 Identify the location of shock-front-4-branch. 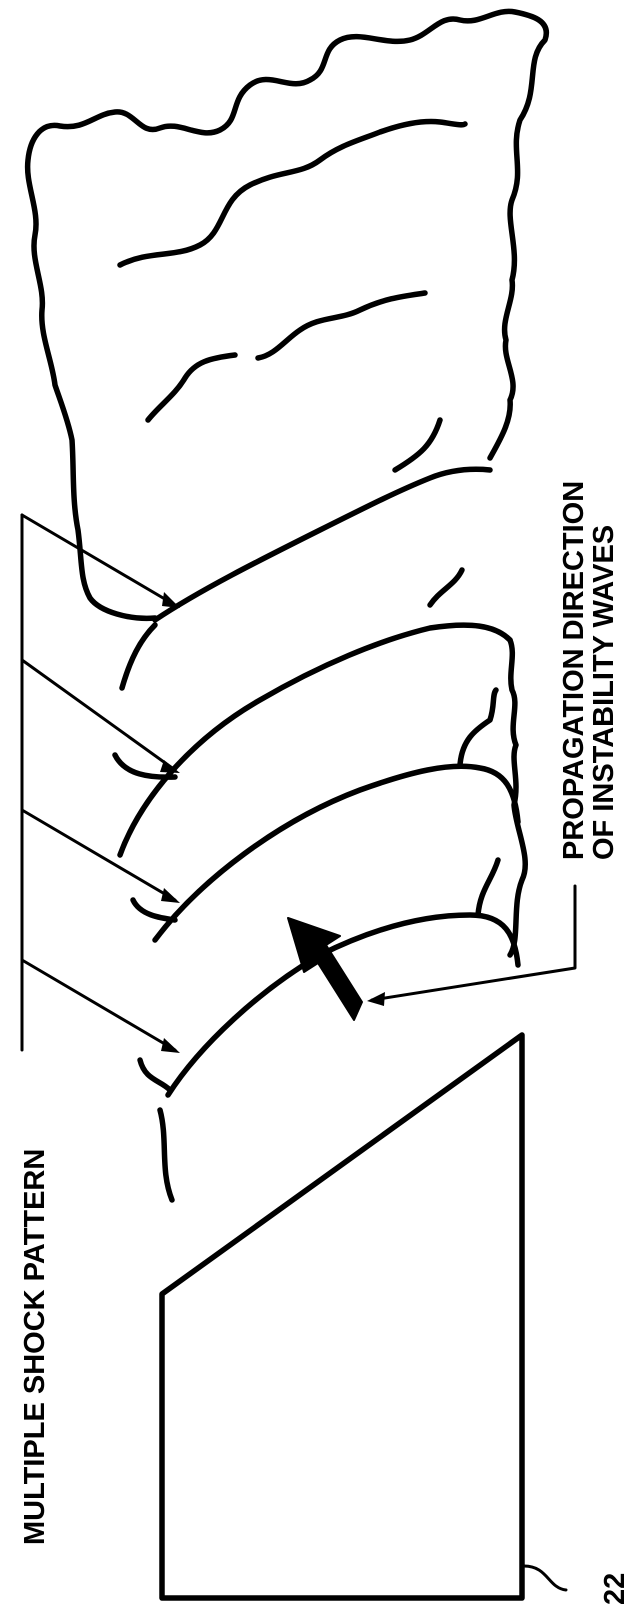
(155, 1075).